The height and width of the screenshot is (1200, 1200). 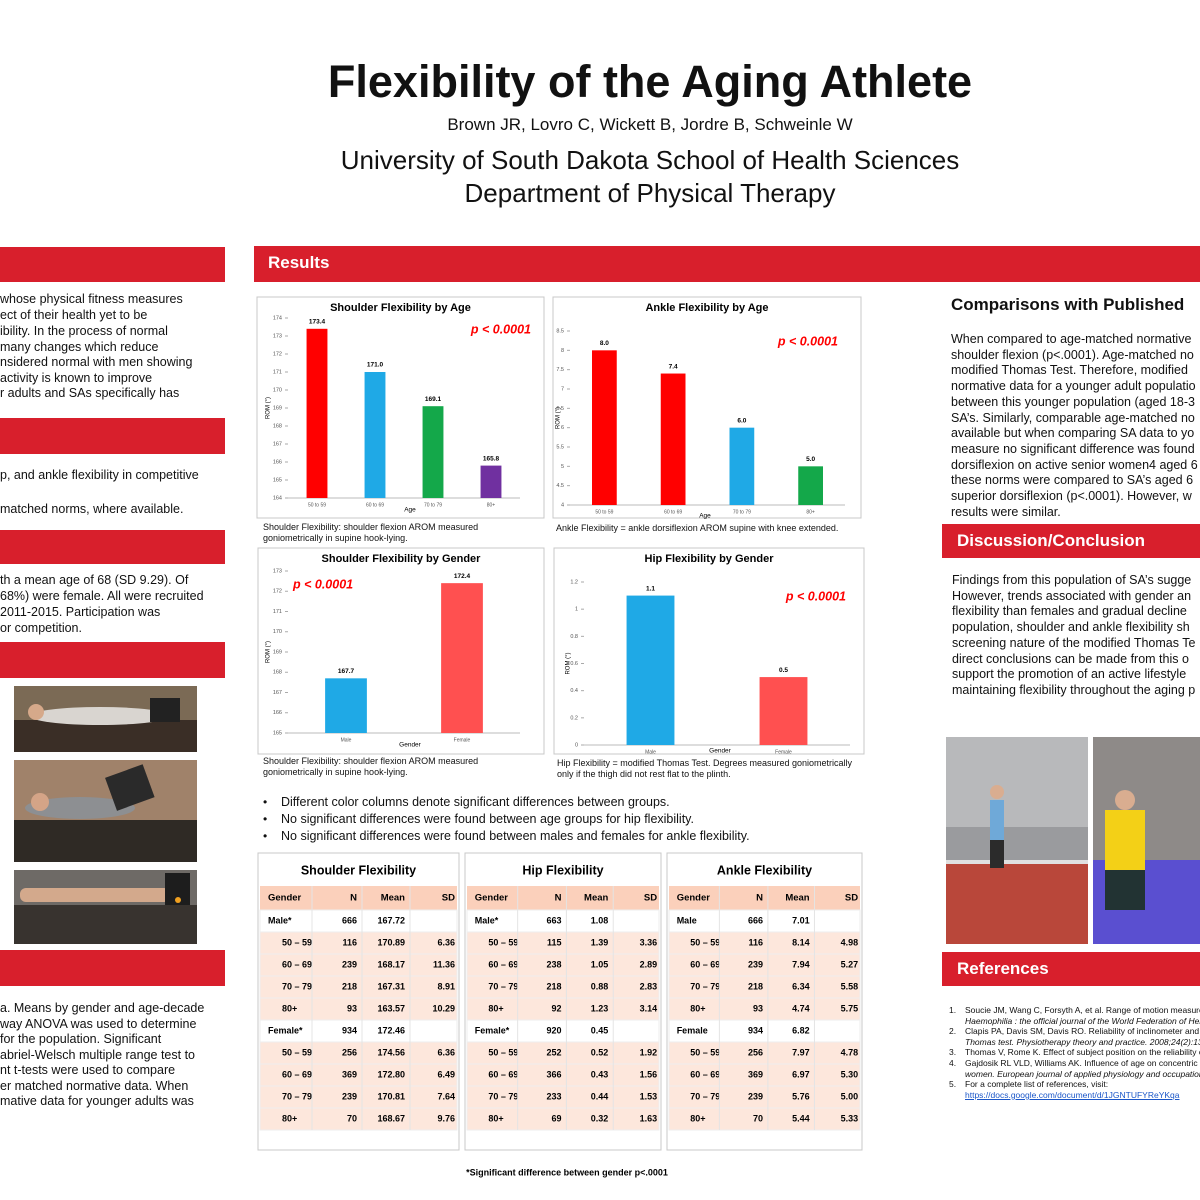 I want to click on paragraph-line: ibility. In the process of normal, so click(x=84, y=331).